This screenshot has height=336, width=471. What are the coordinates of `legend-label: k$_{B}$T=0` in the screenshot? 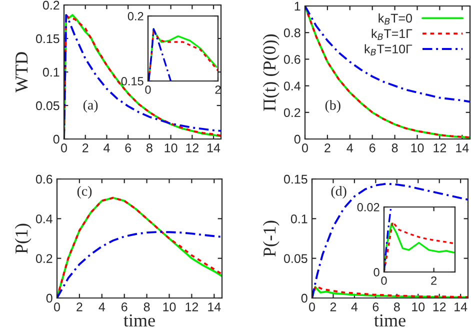 It's located at (395, 19).